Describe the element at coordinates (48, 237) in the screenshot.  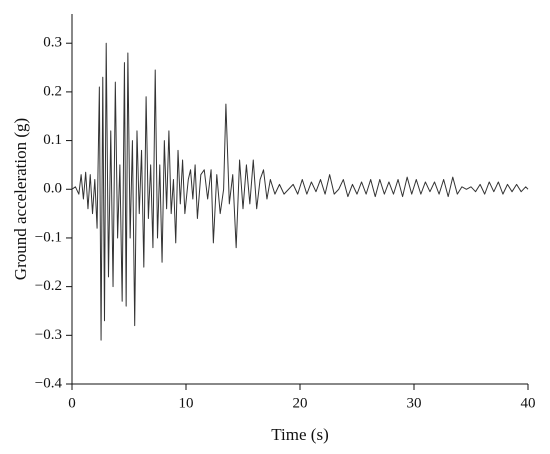
I see `y-tick-label: −0.1` at that location.